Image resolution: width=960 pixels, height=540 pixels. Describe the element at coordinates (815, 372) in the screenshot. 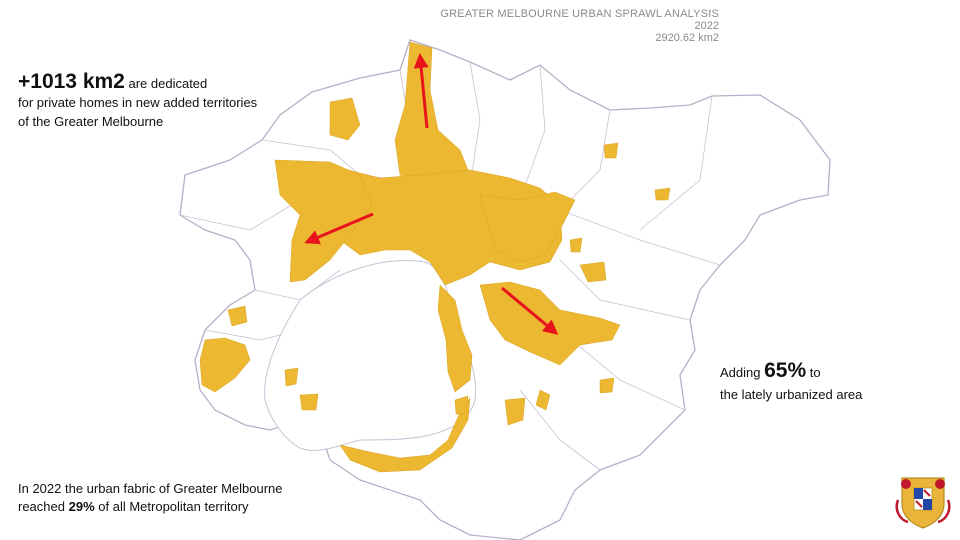

I see `growth-suffix: to` at that location.